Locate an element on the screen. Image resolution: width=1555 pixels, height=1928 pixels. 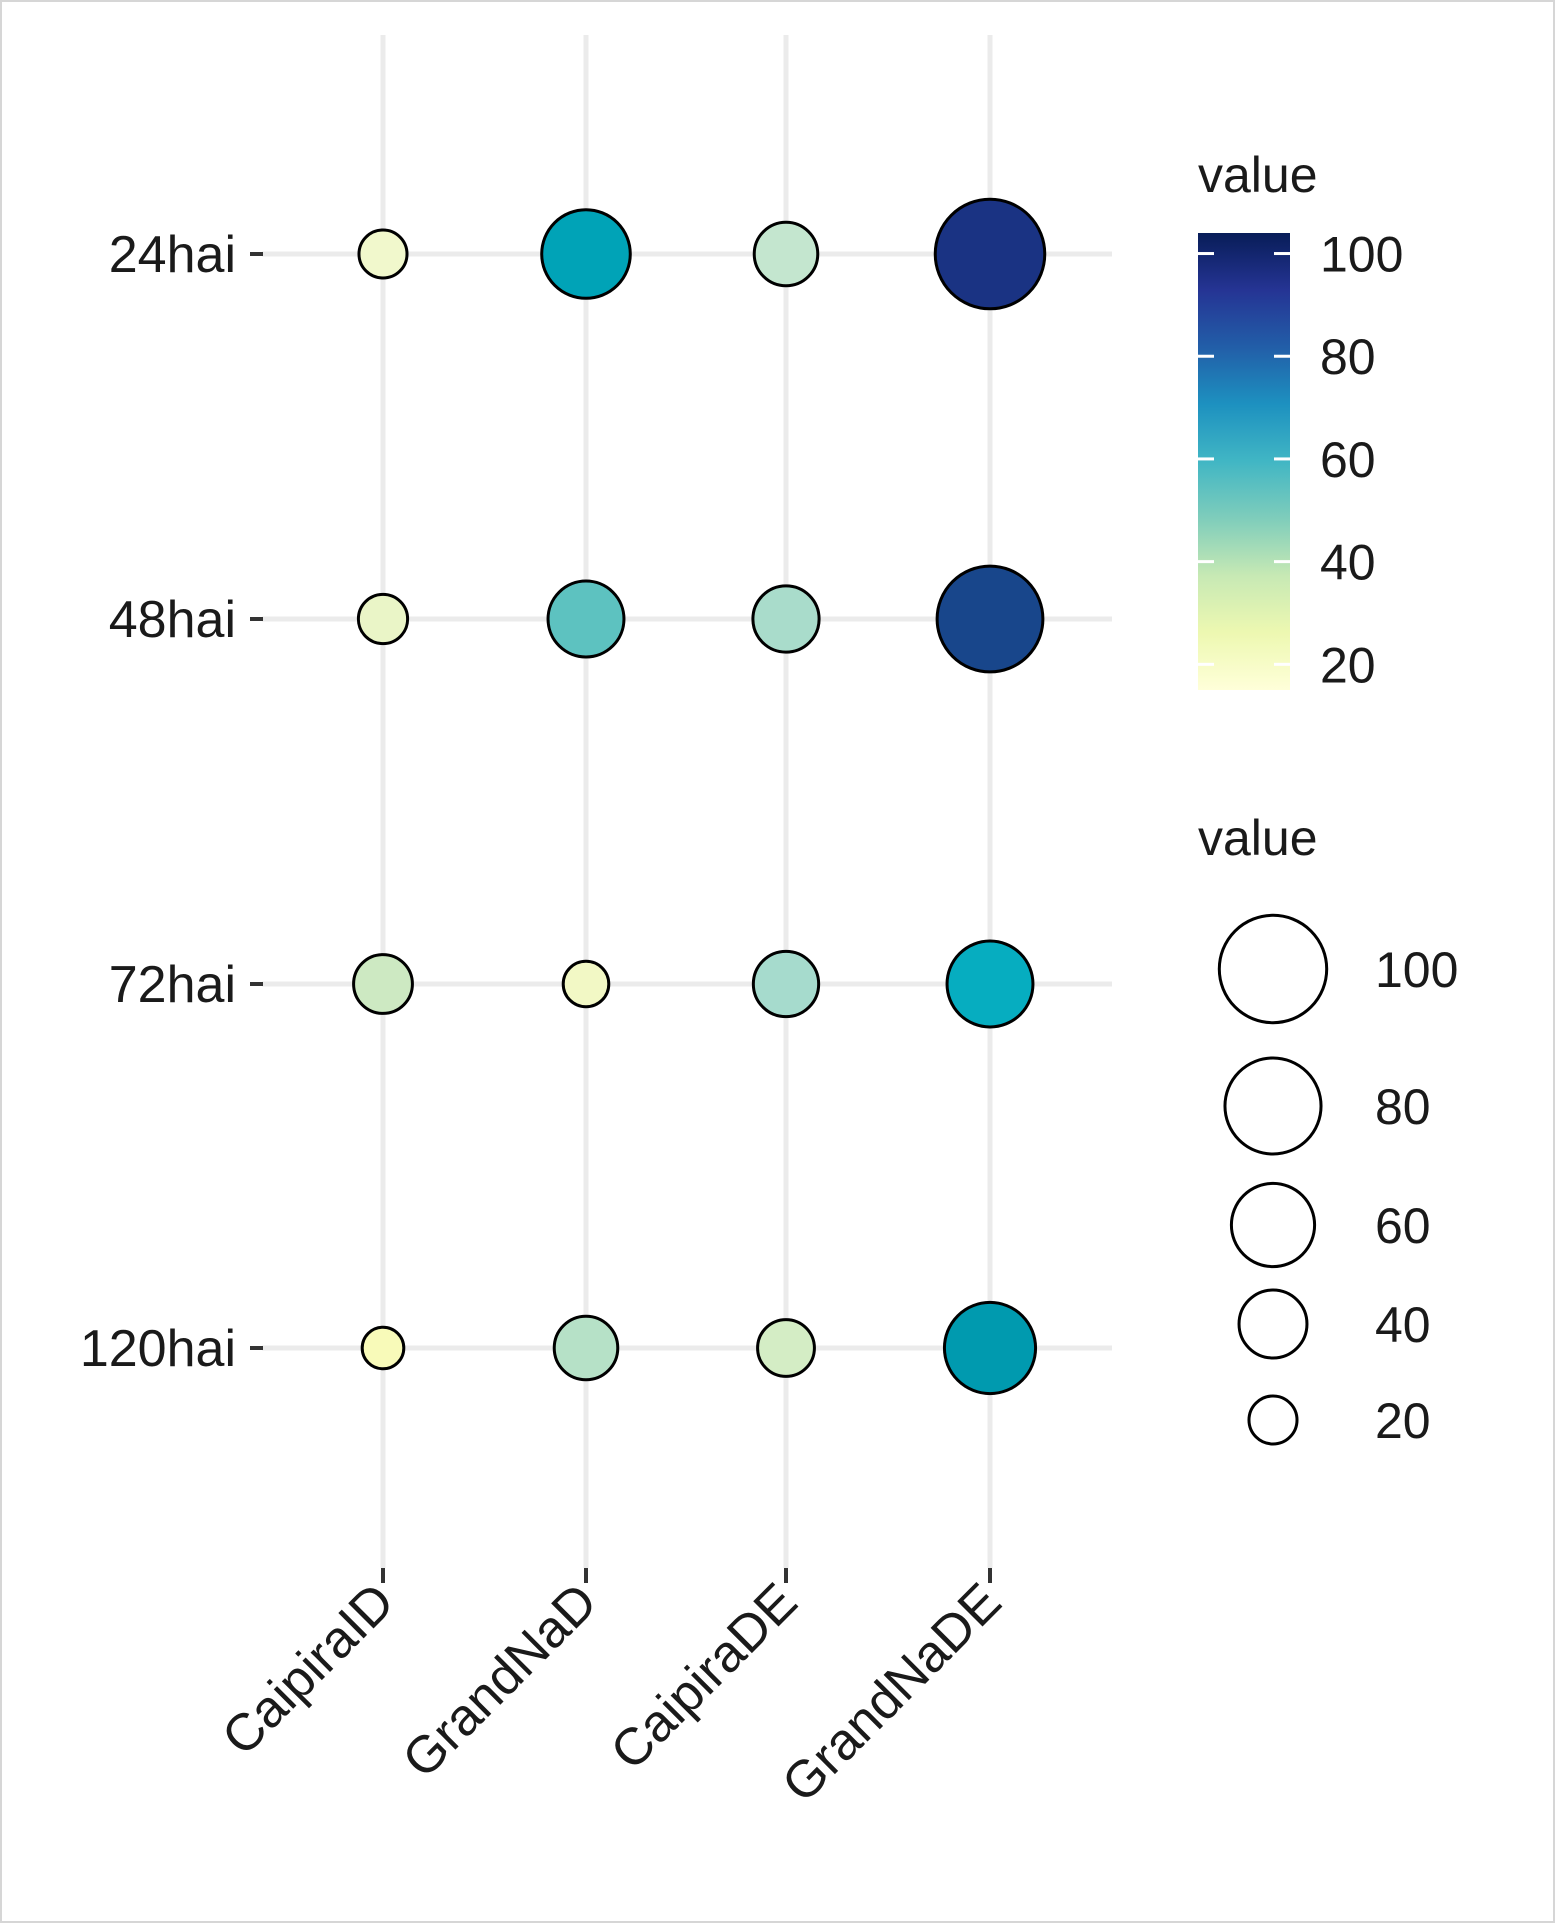
colorbar-tick-label: 80 is located at coordinates (1348, 357).